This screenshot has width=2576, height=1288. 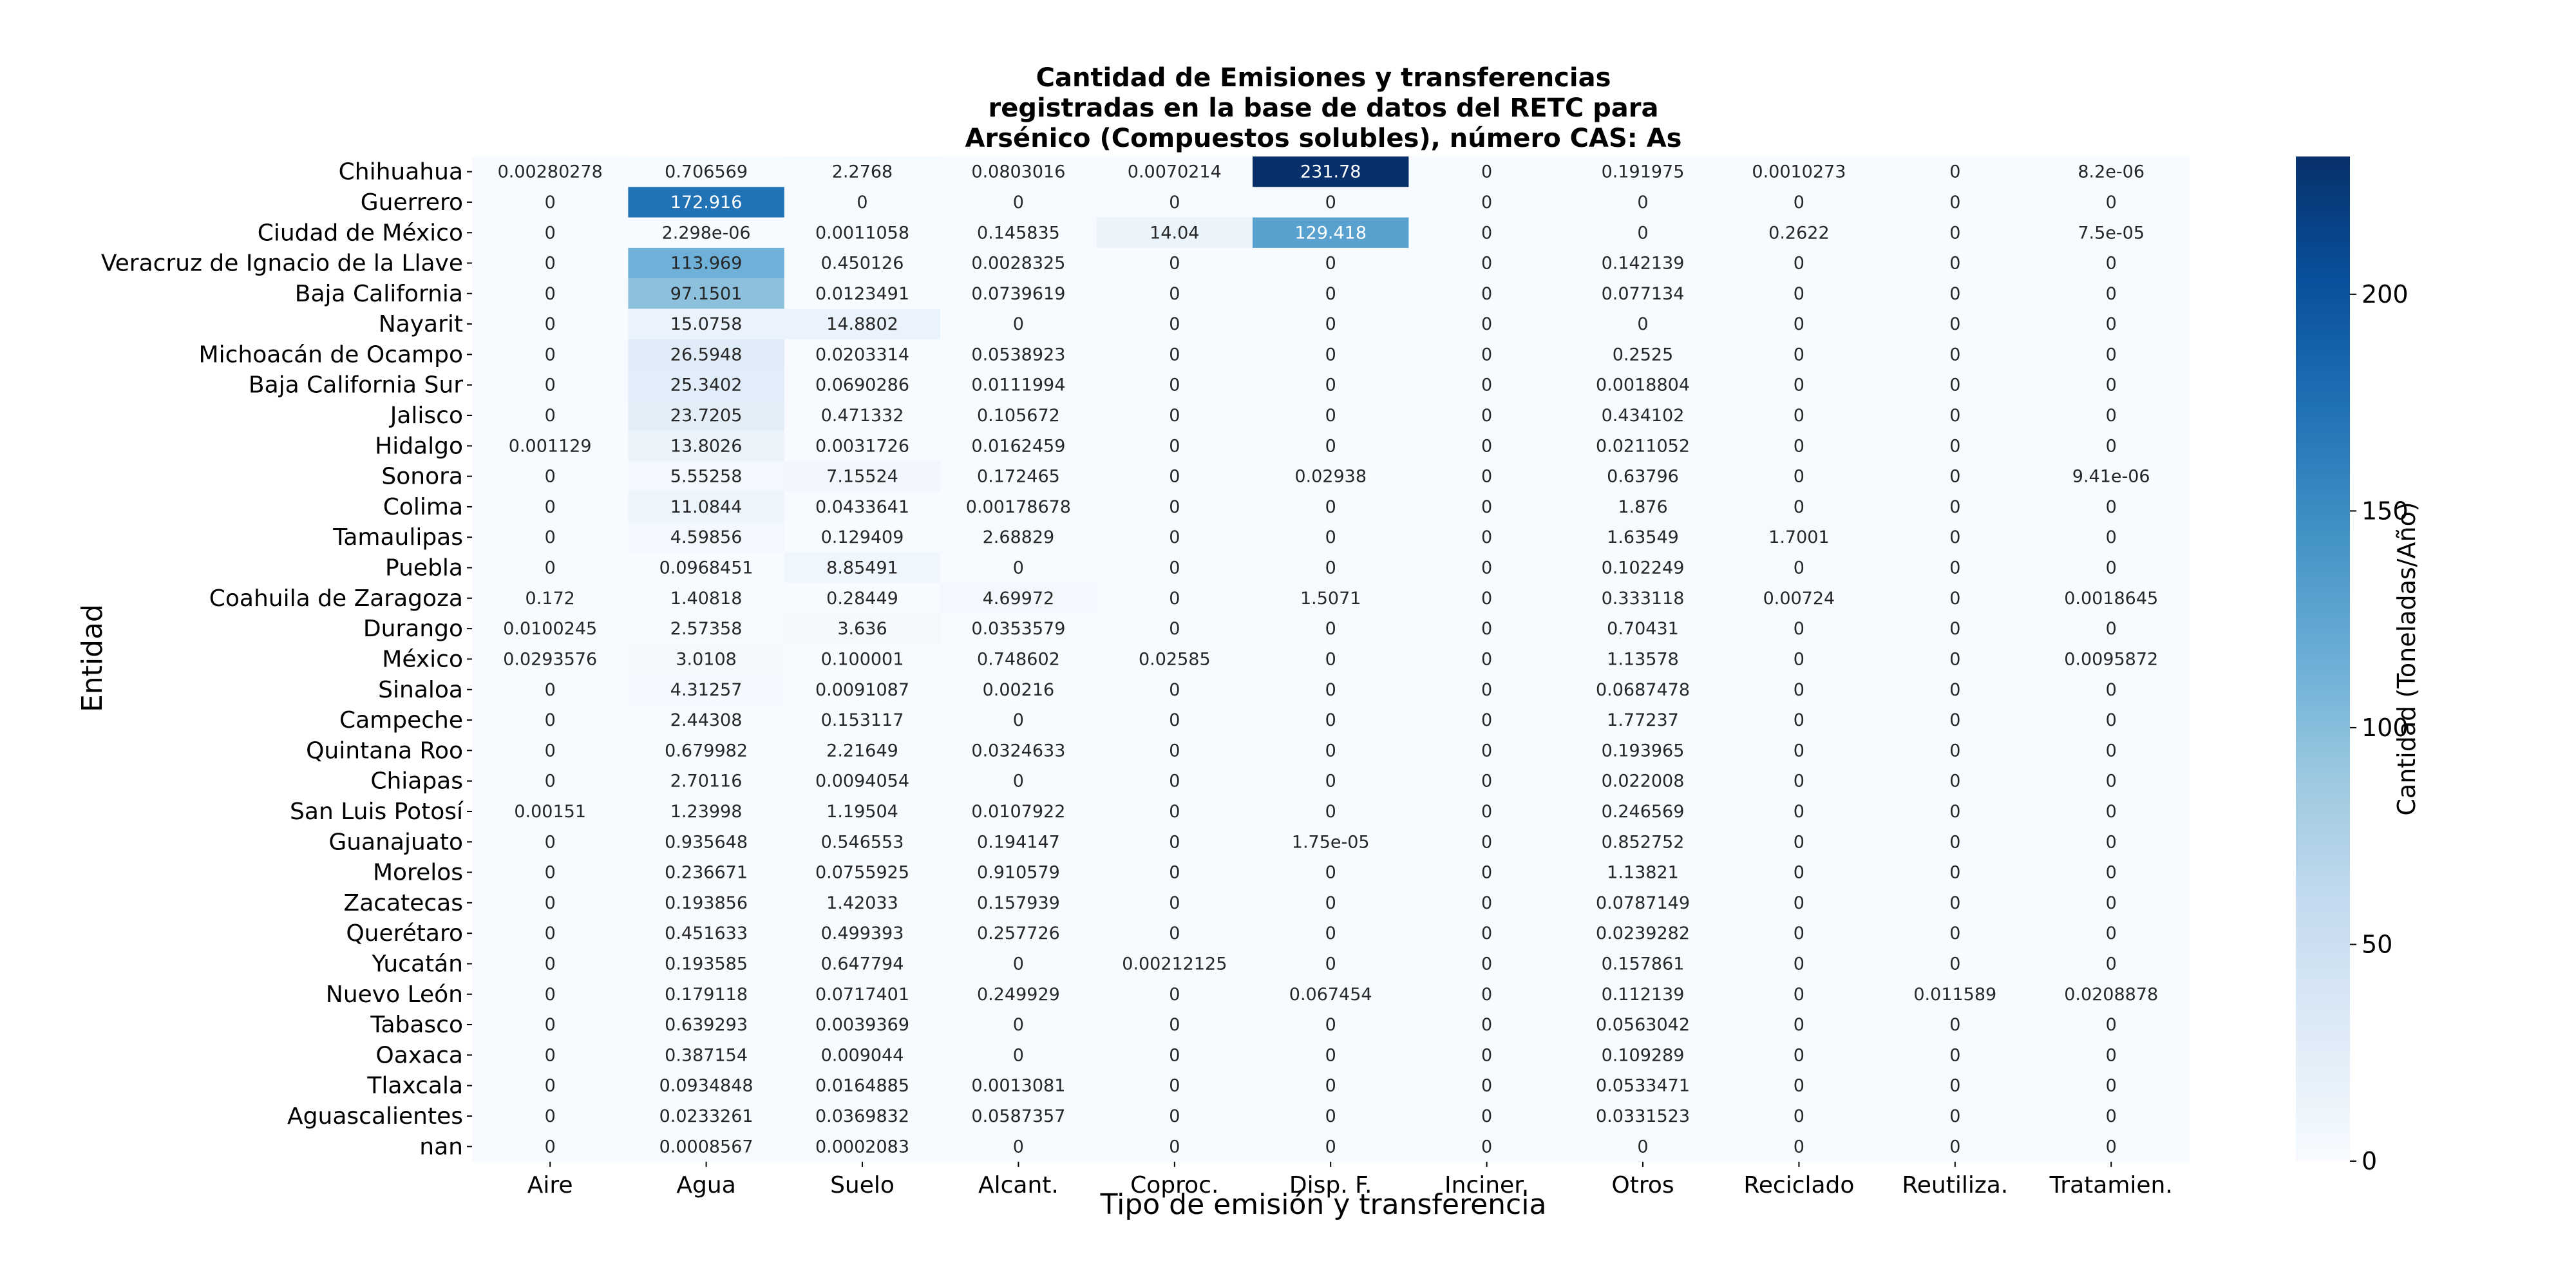 What do you see at coordinates (413, 629) in the screenshot?
I see `y-tick-label: Durango` at bounding box center [413, 629].